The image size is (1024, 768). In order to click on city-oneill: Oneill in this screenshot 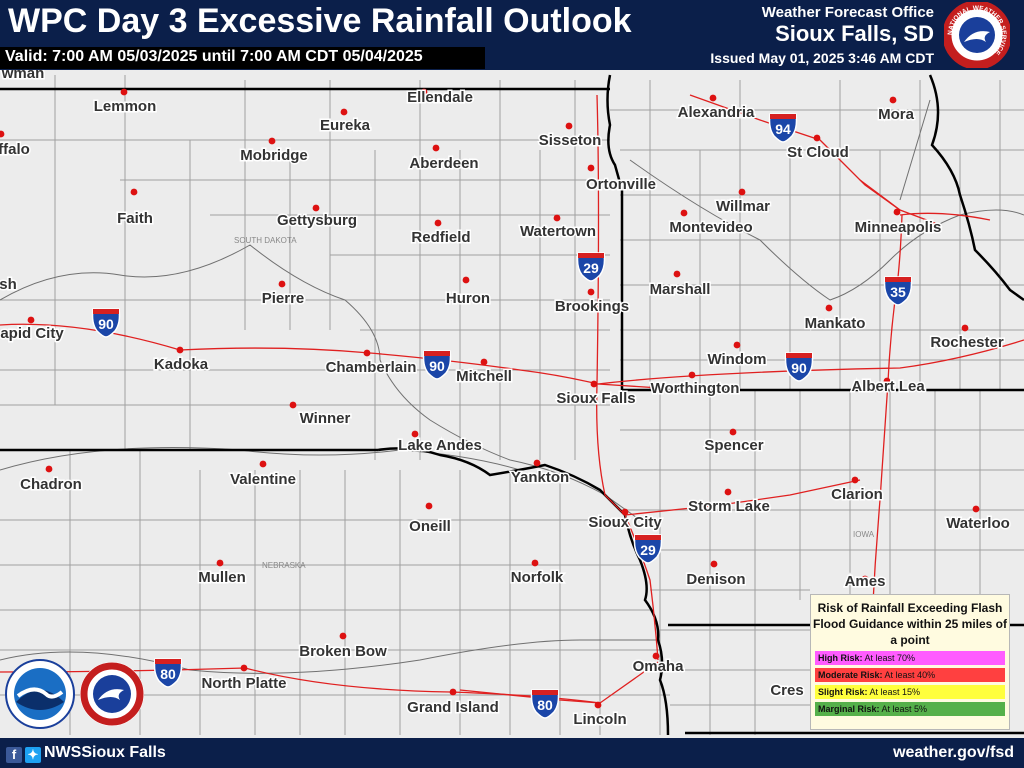, I will do `click(430, 519)`.